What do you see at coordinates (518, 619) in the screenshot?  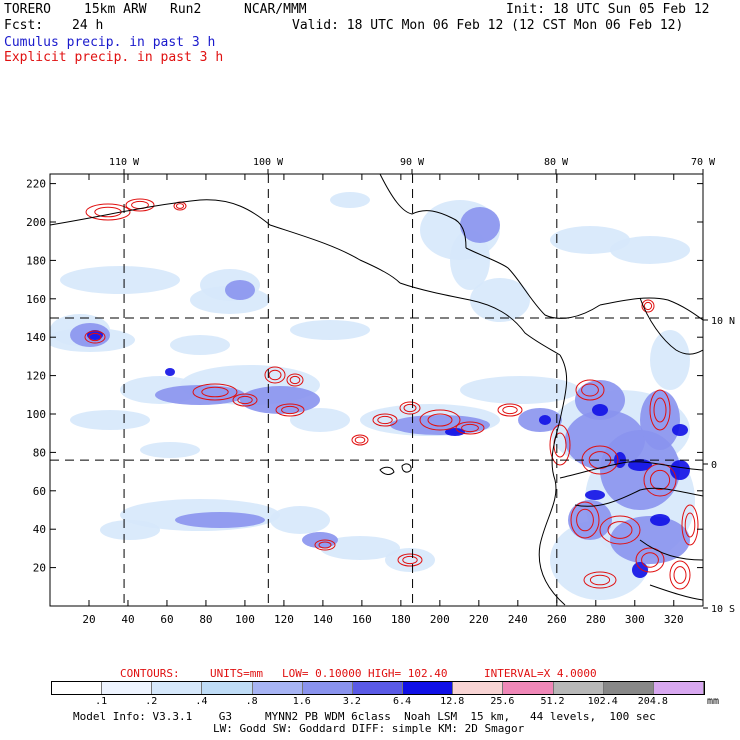 I see `x-tick-label-240: 240` at bounding box center [518, 619].